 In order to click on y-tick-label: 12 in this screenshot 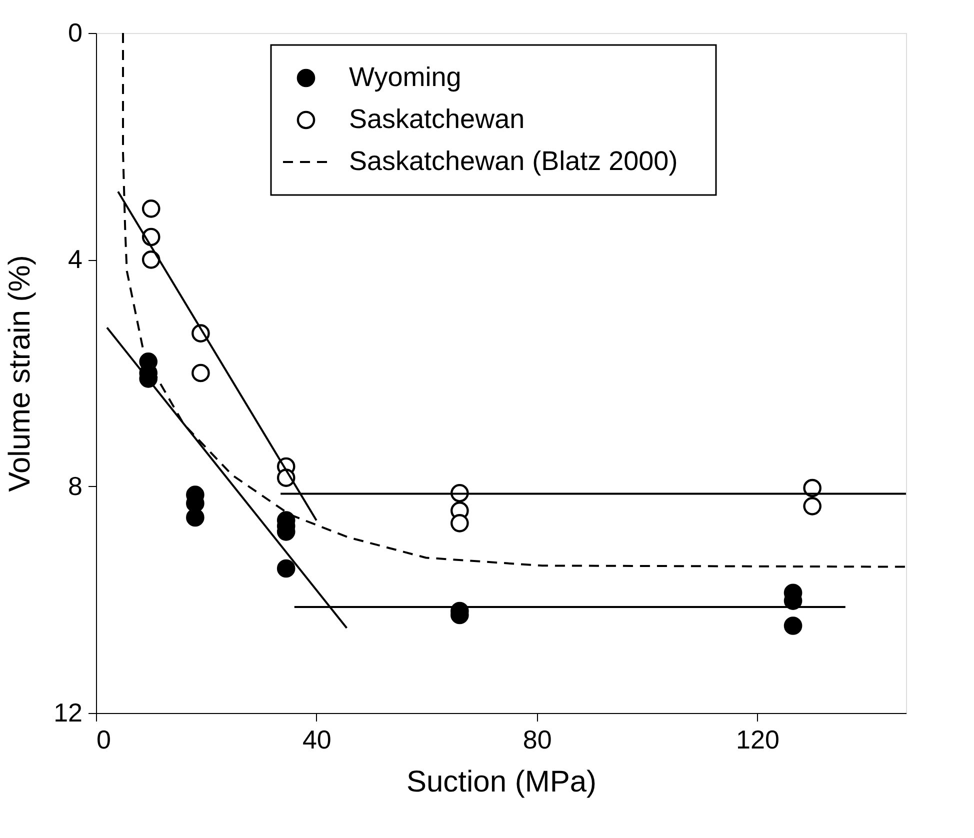, I will do `click(68, 713)`.